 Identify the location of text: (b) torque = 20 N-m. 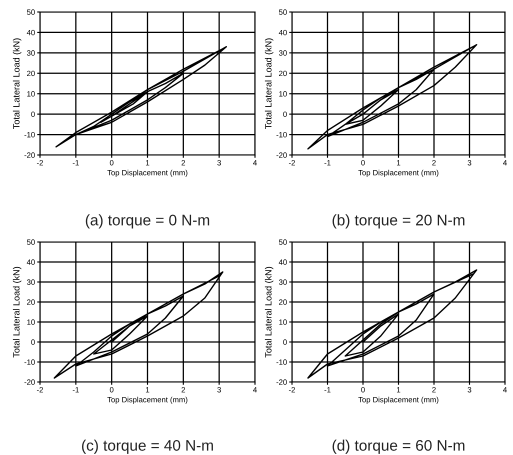
(398, 221).